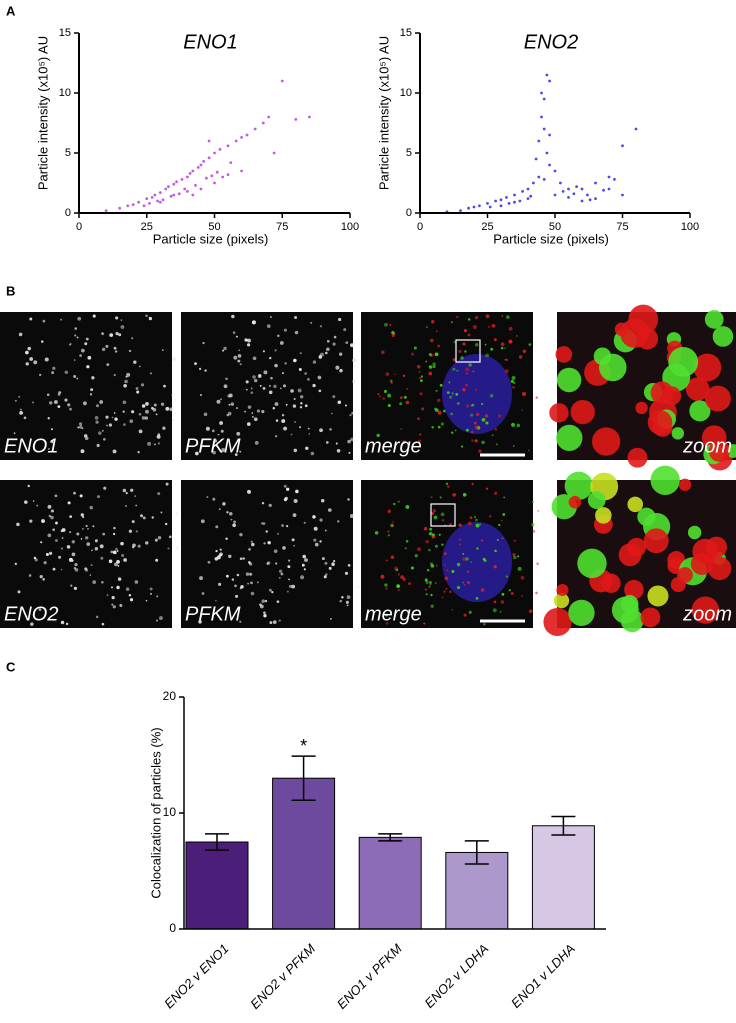  I want to click on image-label: merge, so click(393, 446).